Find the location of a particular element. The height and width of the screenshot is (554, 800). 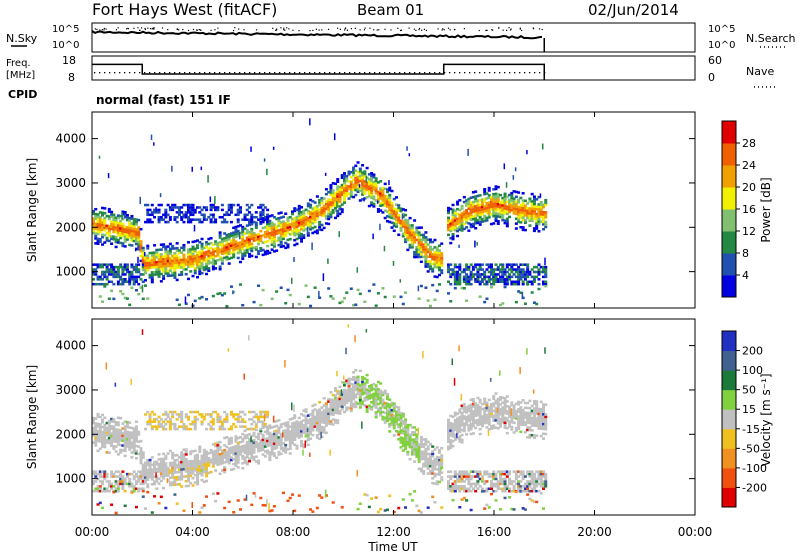

freq-label-line1: Freq. is located at coordinates (18, 63).